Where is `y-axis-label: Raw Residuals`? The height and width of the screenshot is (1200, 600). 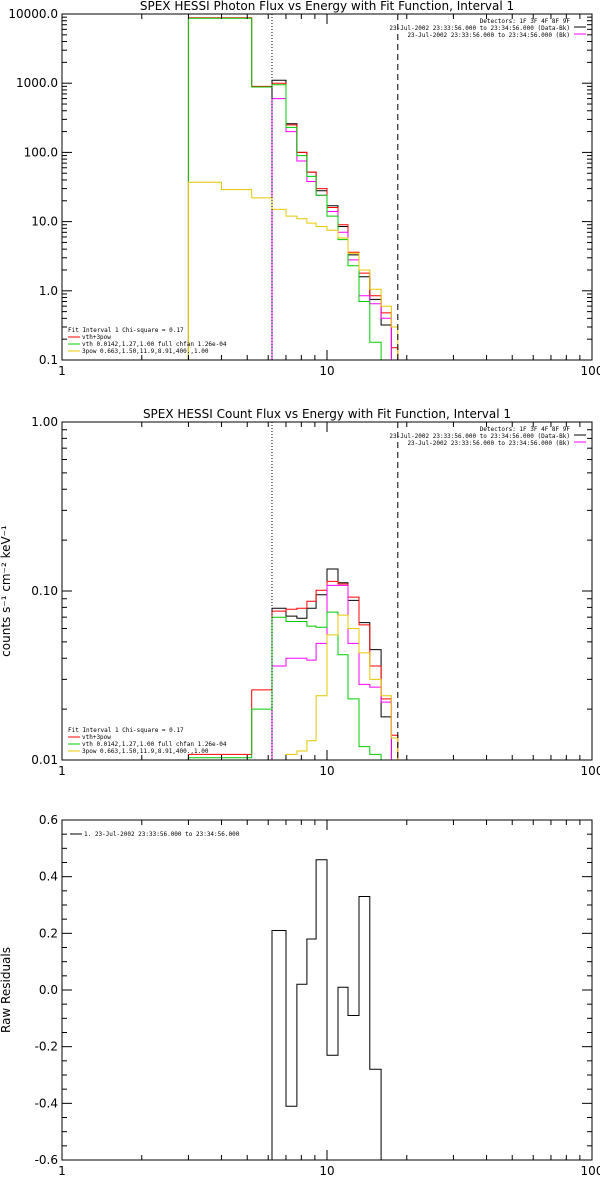
y-axis-label: Raw Residuals is located at coordinates (6, 990).